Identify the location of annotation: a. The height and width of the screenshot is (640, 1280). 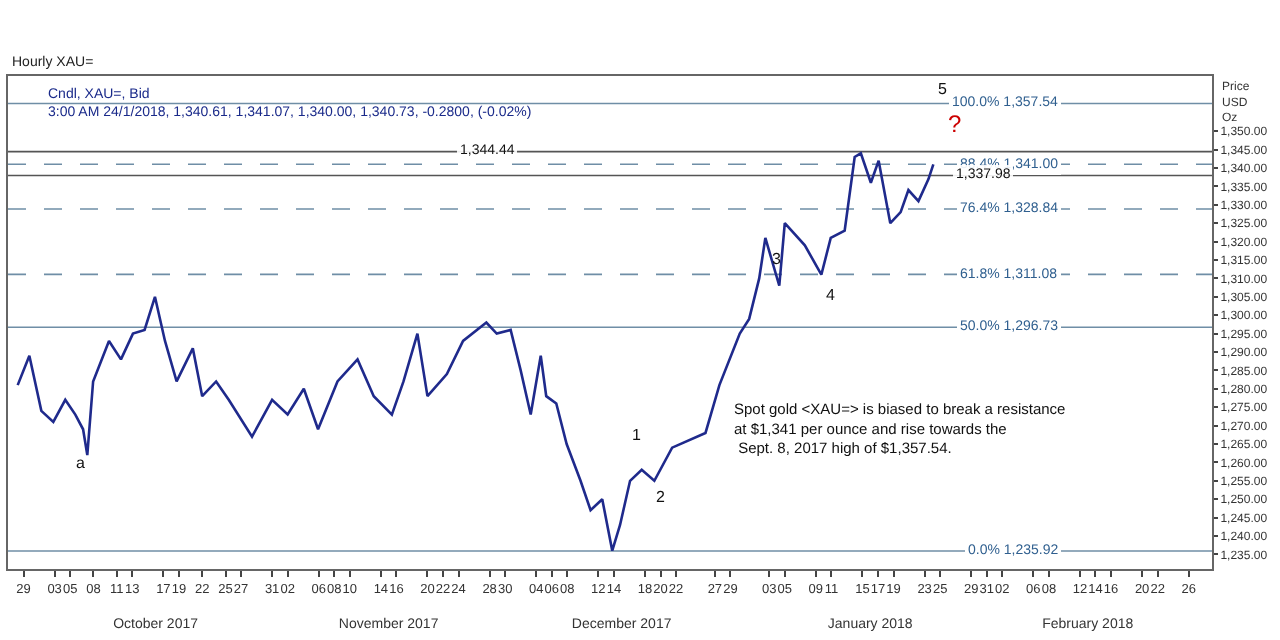
(81, 463).